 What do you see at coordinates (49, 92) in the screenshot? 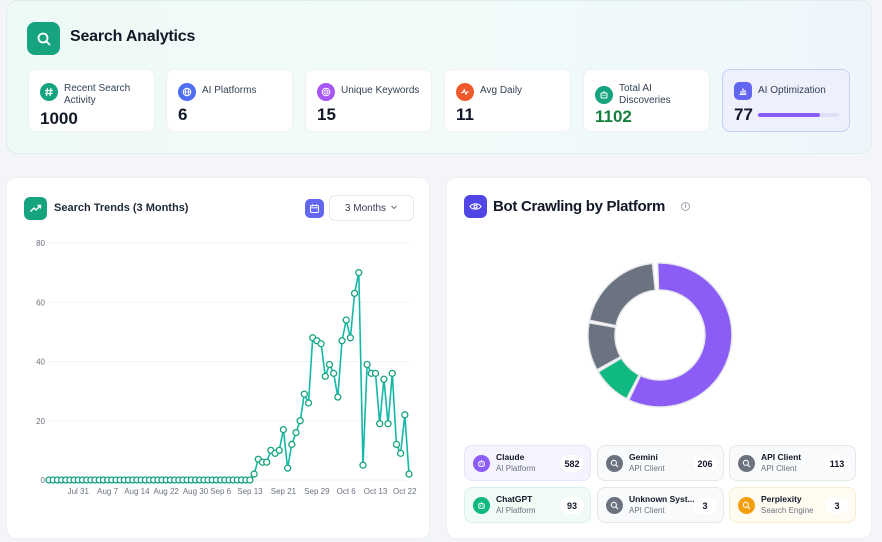
I see `hash-icon` at bounding box center [49, 92].